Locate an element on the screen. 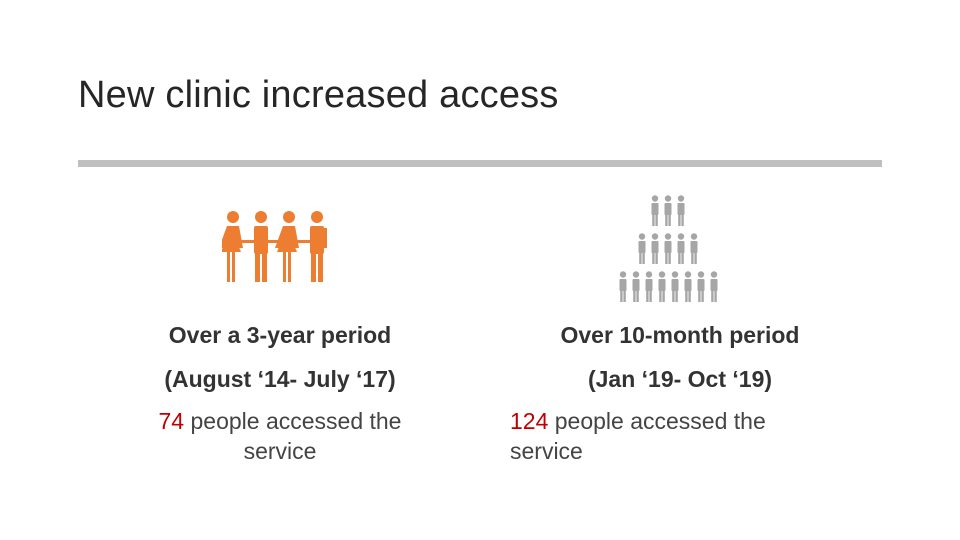  crowd-icon is located at coordinates (668, 248).